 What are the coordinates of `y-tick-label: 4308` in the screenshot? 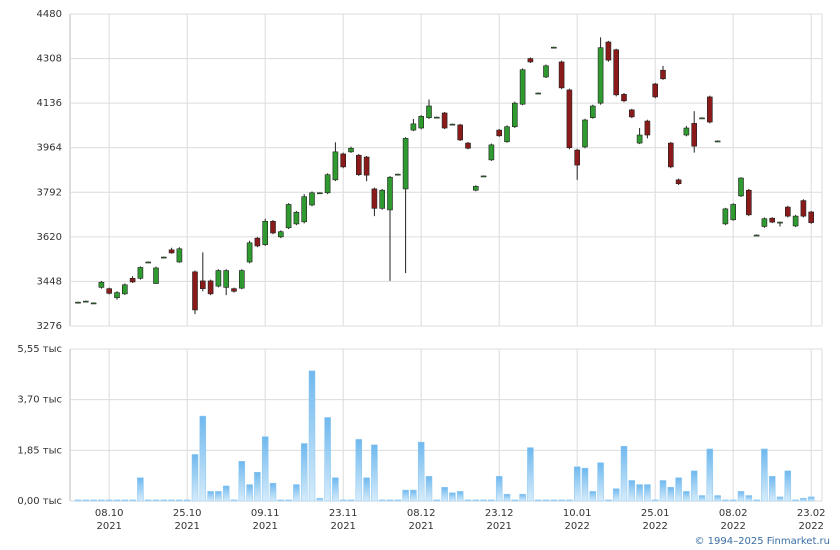 It's located at (49, 59).